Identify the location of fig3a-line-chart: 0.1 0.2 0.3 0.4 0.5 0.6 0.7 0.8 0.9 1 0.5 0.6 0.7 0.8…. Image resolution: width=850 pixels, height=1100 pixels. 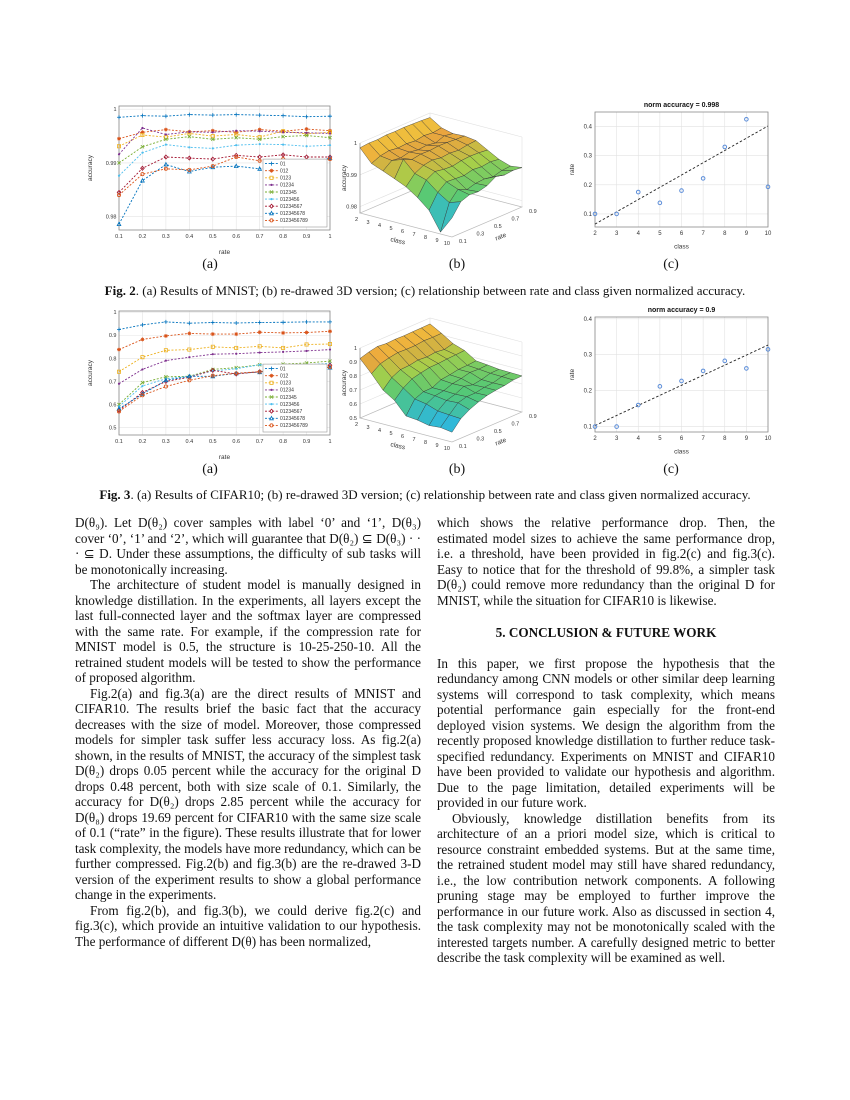
(210, 386).